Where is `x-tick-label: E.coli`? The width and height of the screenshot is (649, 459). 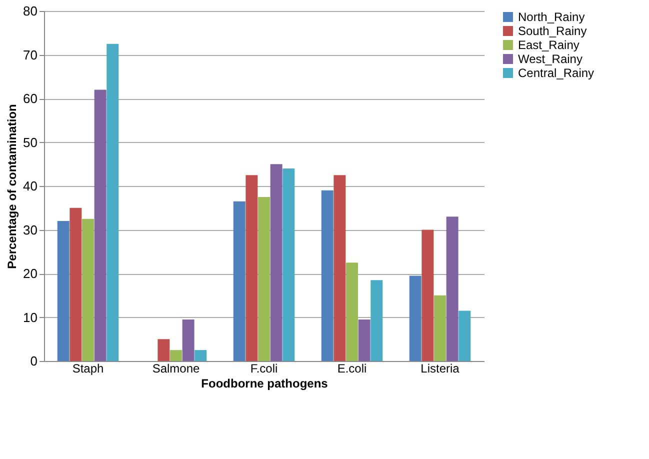
x-tick-label: E.coli is located at coordinates (352, 369).